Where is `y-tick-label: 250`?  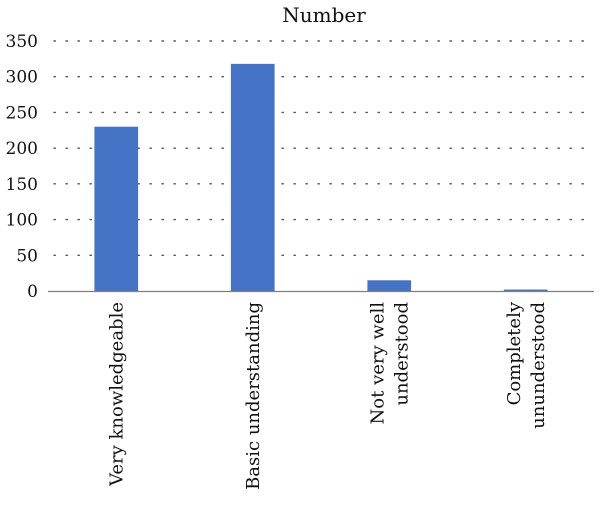 y-tick-label: 250 is located at coordinates (22, 113).